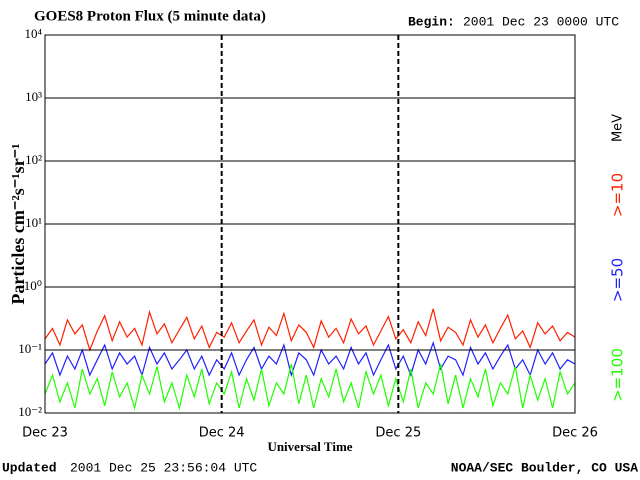 This screenshot has width=640, height=480. I want to click on begin-value: 2001 Dec 23 0000 UTC, so click(541, 21).